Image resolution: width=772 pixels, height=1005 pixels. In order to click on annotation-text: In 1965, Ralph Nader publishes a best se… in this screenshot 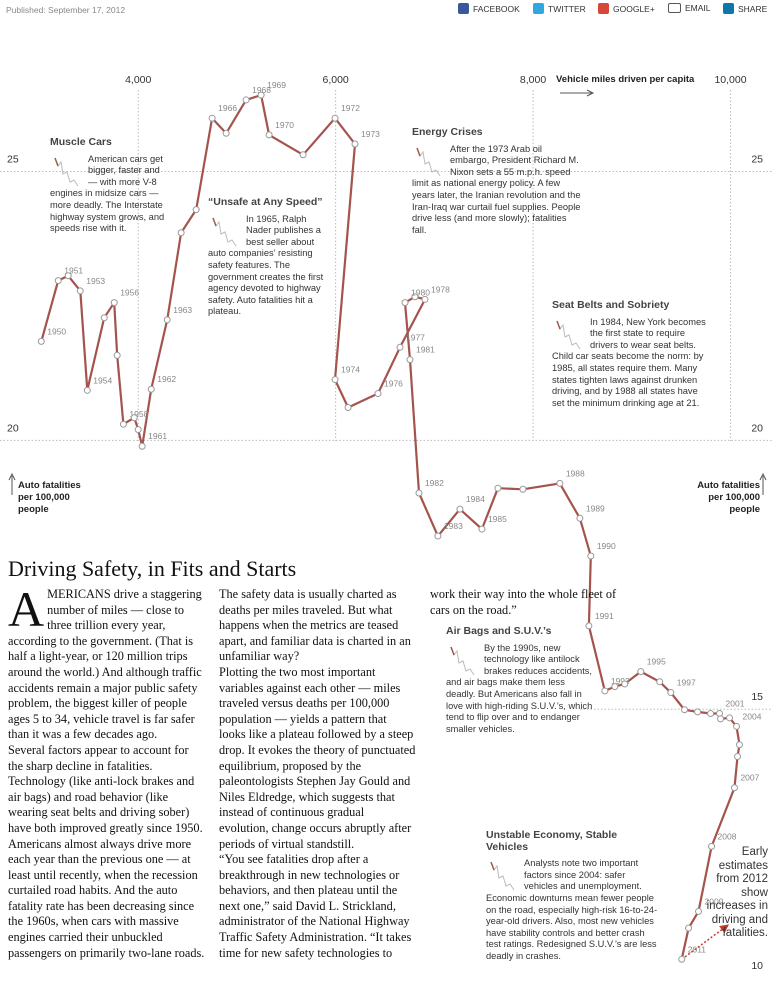, I will do `click(266, 265)`.